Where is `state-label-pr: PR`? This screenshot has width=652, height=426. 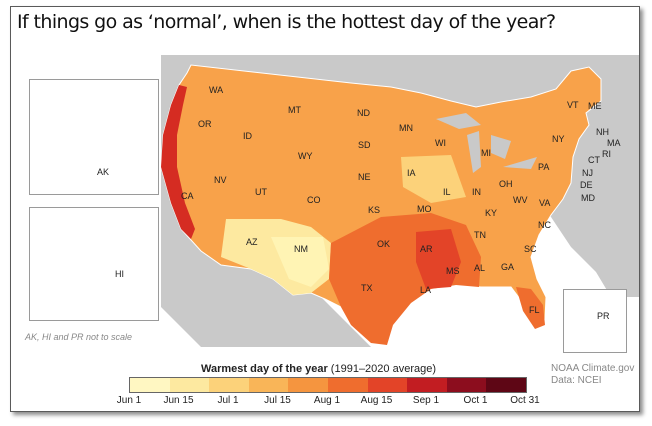
state-label-pr: PR is located at coordinates (603, 316).